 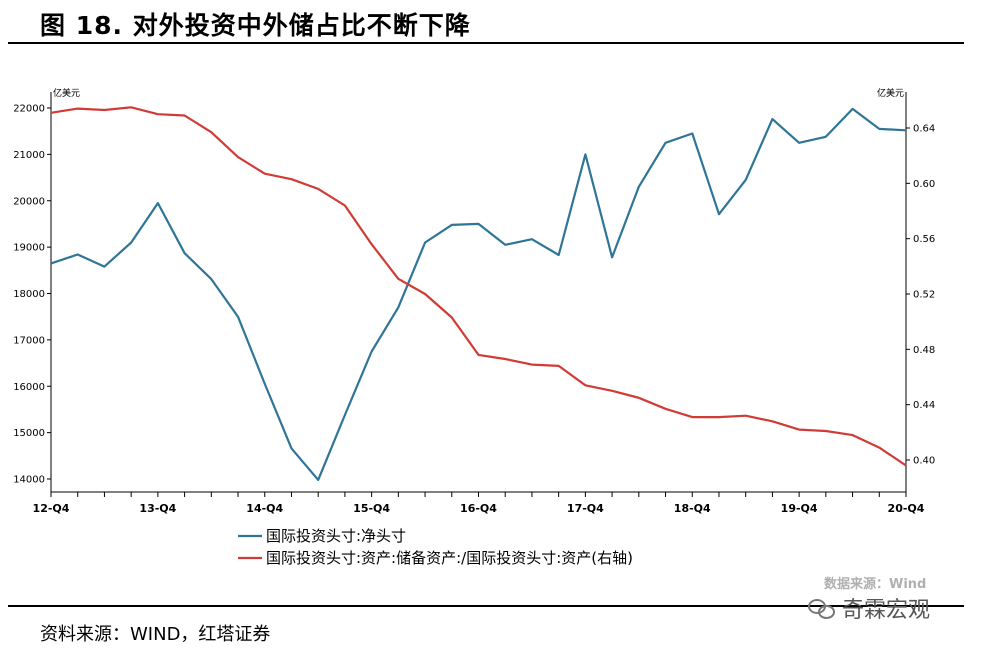 I want to click on x-tick-label: 15-Q4, so click(x=371, y=508).